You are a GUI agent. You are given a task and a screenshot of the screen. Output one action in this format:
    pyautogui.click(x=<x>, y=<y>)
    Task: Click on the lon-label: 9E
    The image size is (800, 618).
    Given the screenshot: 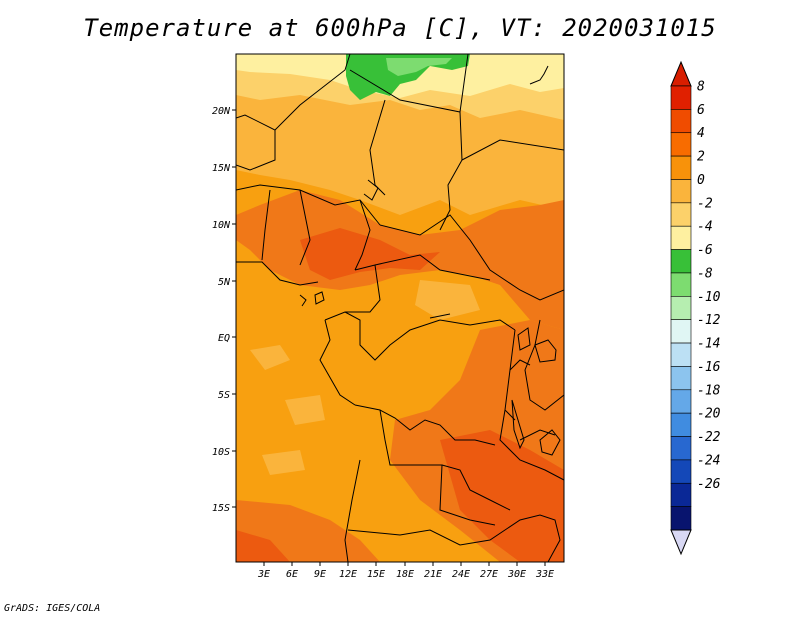 What is the action you would take?
    pyautogui.click(x=320, y=574)
    